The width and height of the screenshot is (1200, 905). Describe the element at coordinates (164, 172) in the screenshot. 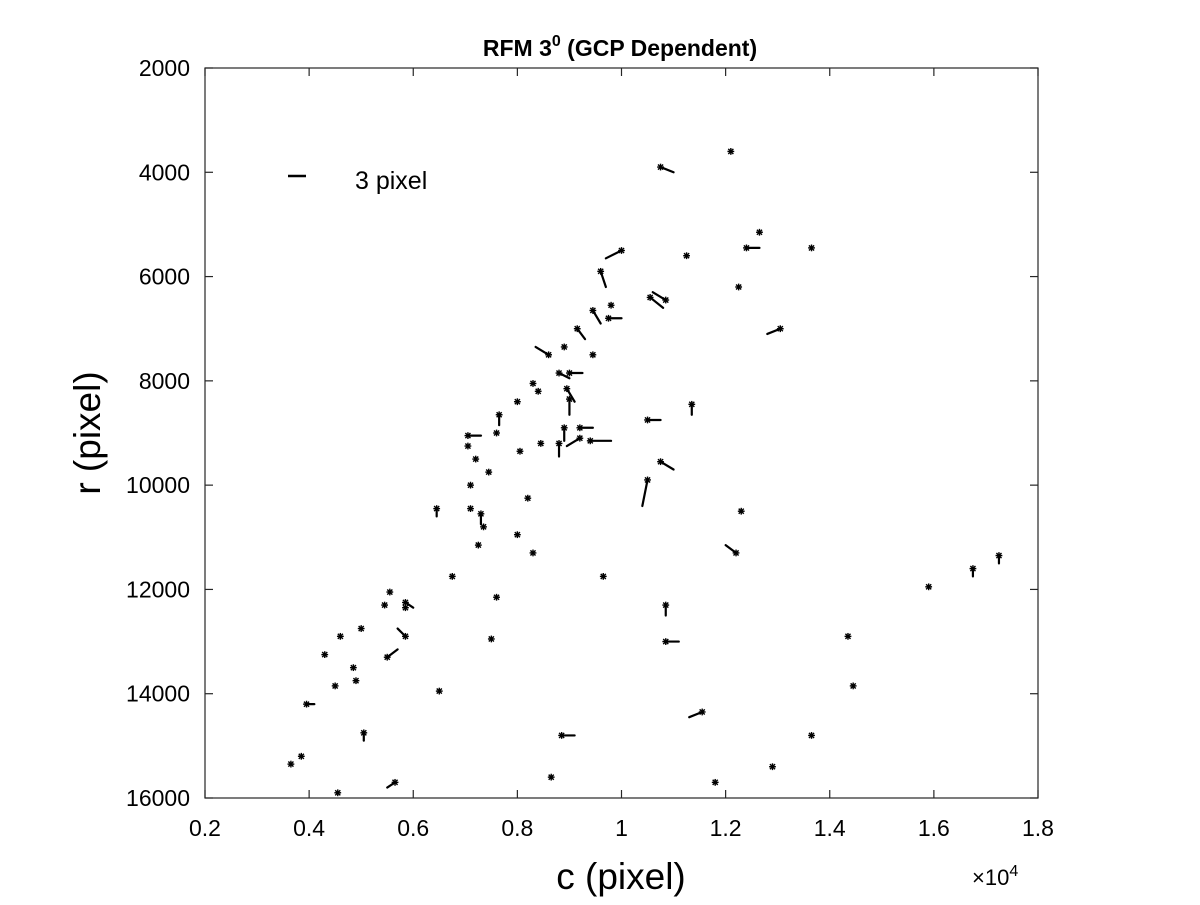

I see `y-tick-label: 4000` at that location.